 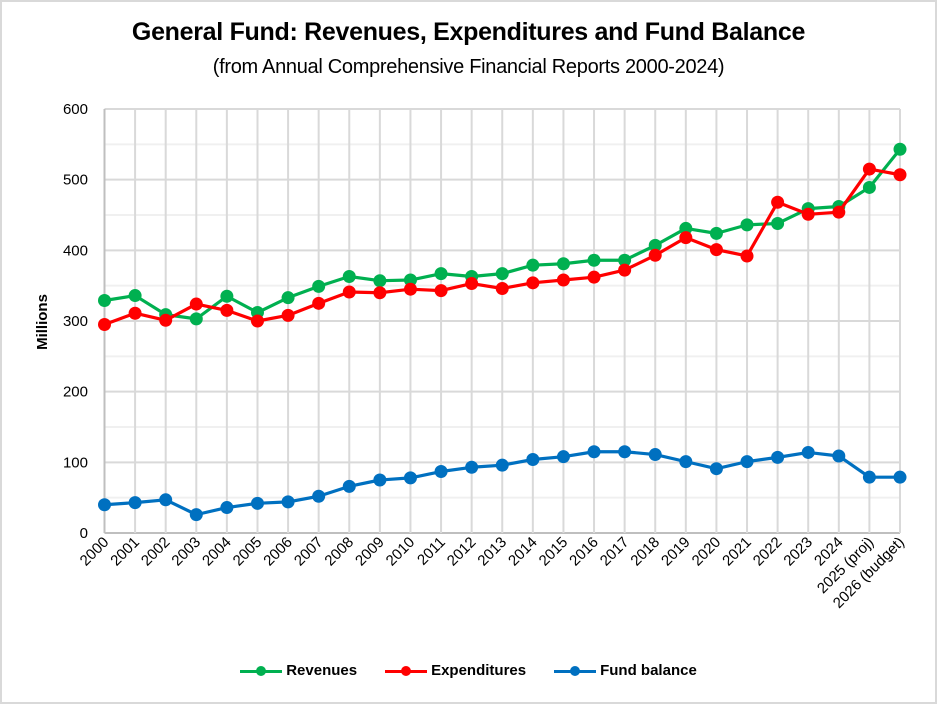 What do you see at coordinates (584, 552) in the screenshot?
I see `x-tick-label: 2016` at bounding box center [584, 552].